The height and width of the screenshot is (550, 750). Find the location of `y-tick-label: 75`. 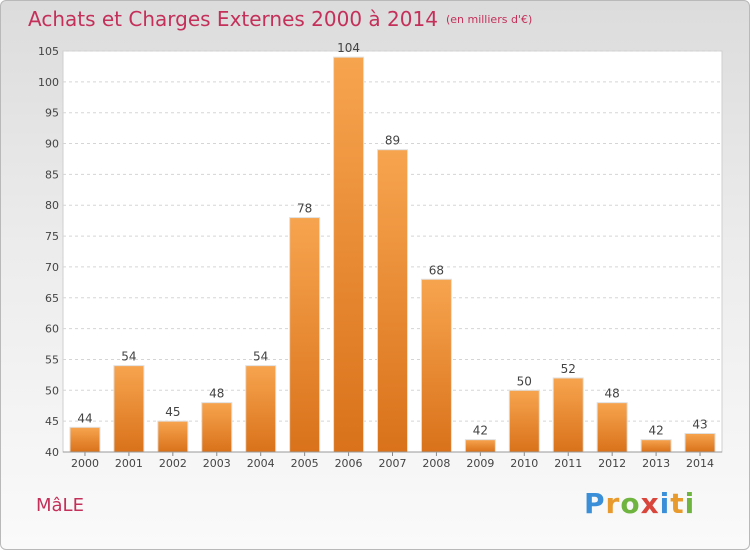

y-tick-label: 75 is located at coordinates (52, 236).